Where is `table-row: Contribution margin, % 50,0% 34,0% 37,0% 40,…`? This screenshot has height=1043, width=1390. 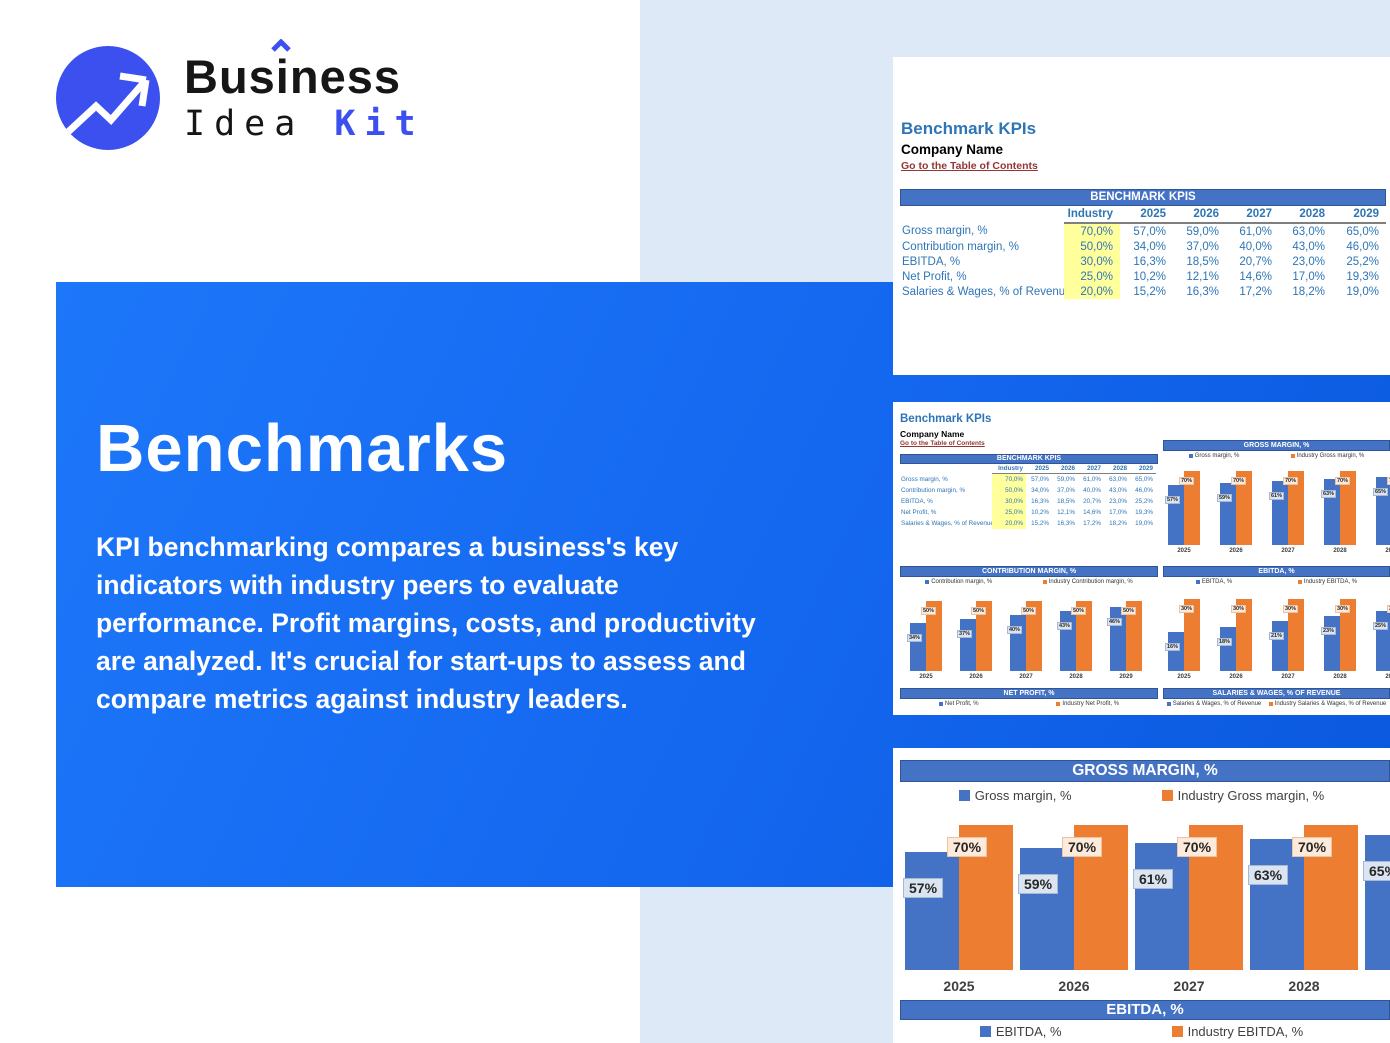
table-row: Contribution margin, % 50,0% 34,0% 37,0% 40,… is located at coordinates (1028, 490).